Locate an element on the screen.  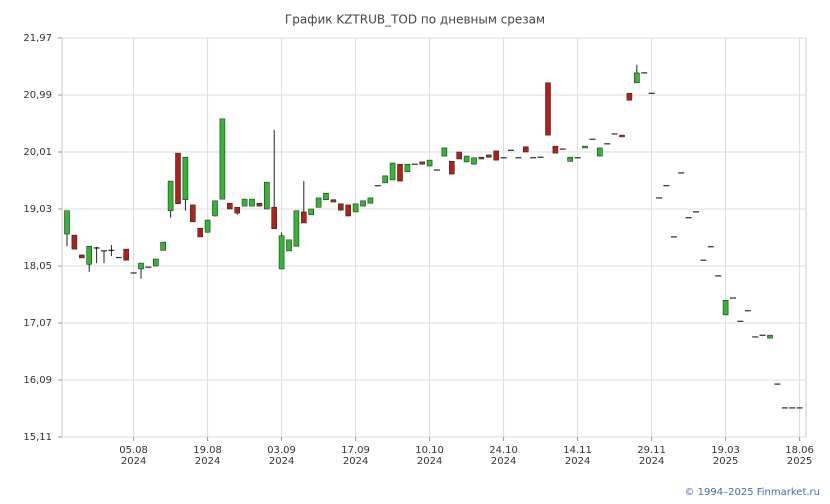
x-tick-label: 19.03 is located at coordinates (725, 450).